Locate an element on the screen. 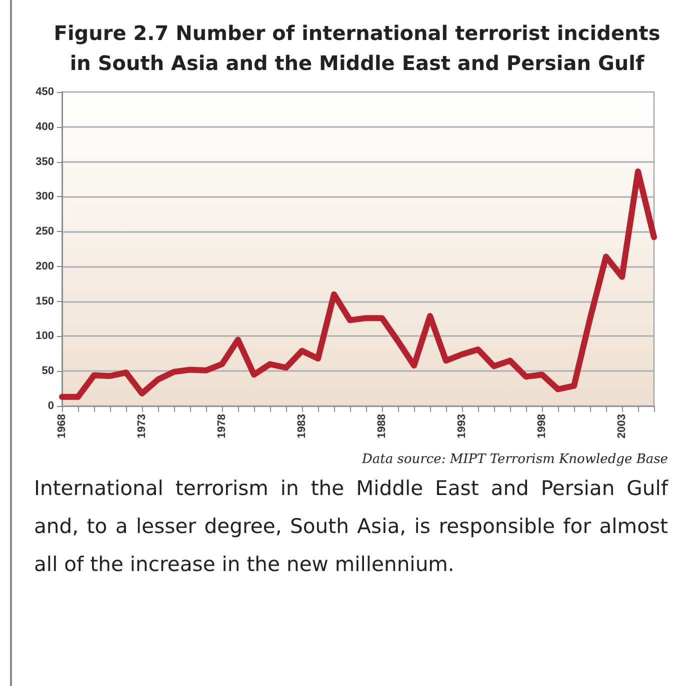 The height and width of the screenshot is (686, 678). chart-title: Figure 2.7 Number of international terrorist incidents in South Asia and the Middle East and Persian Gulf is located at coordinates (357, 48).